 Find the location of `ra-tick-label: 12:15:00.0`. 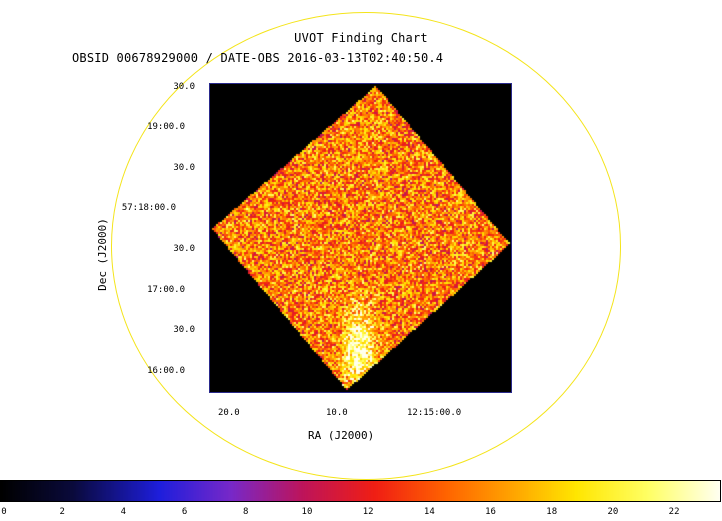

ra-tick-label: 12:15:00.0 is located at coordinates (434, 413).